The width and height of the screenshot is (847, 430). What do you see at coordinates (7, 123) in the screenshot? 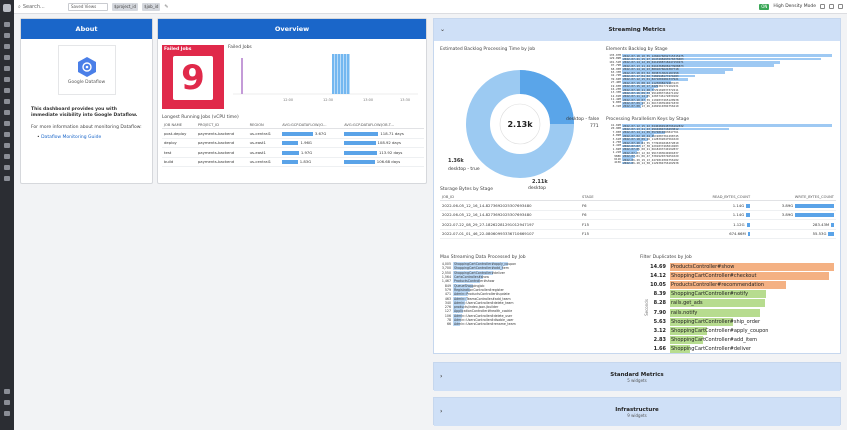
I see `notebooks-icon` at bounding box center [7, 123].